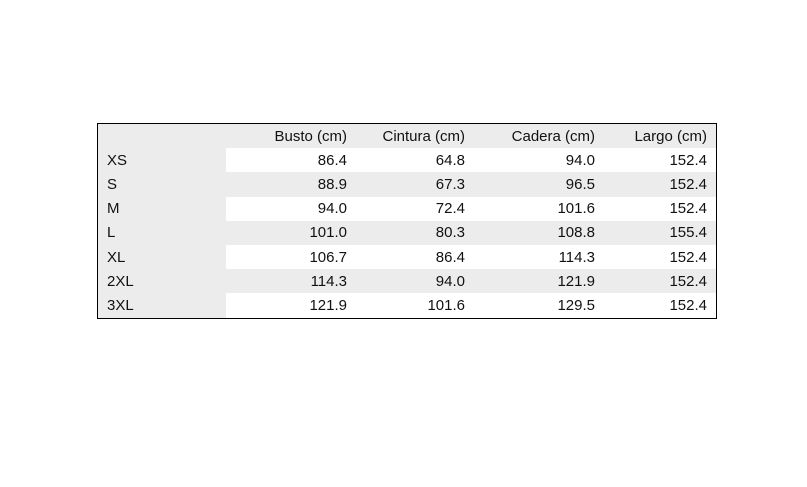  What do you see at coordinates (161, 232) in the screenshot?
I see `size-label: L` at bounding box center [161, 232].